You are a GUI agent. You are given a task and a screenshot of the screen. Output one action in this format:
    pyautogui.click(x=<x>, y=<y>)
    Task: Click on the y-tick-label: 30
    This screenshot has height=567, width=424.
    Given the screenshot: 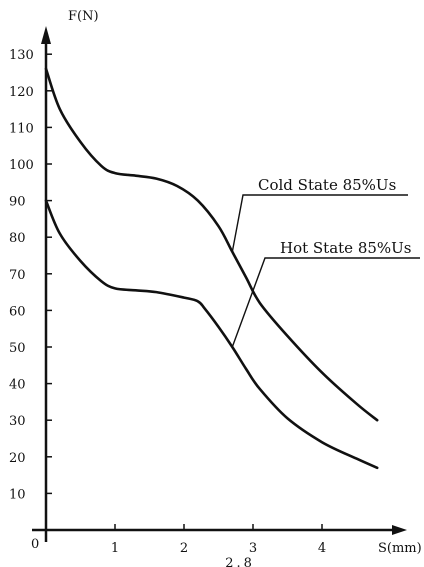 What is the action you would take?
    pyautogui.click(x=17, y=421)
    